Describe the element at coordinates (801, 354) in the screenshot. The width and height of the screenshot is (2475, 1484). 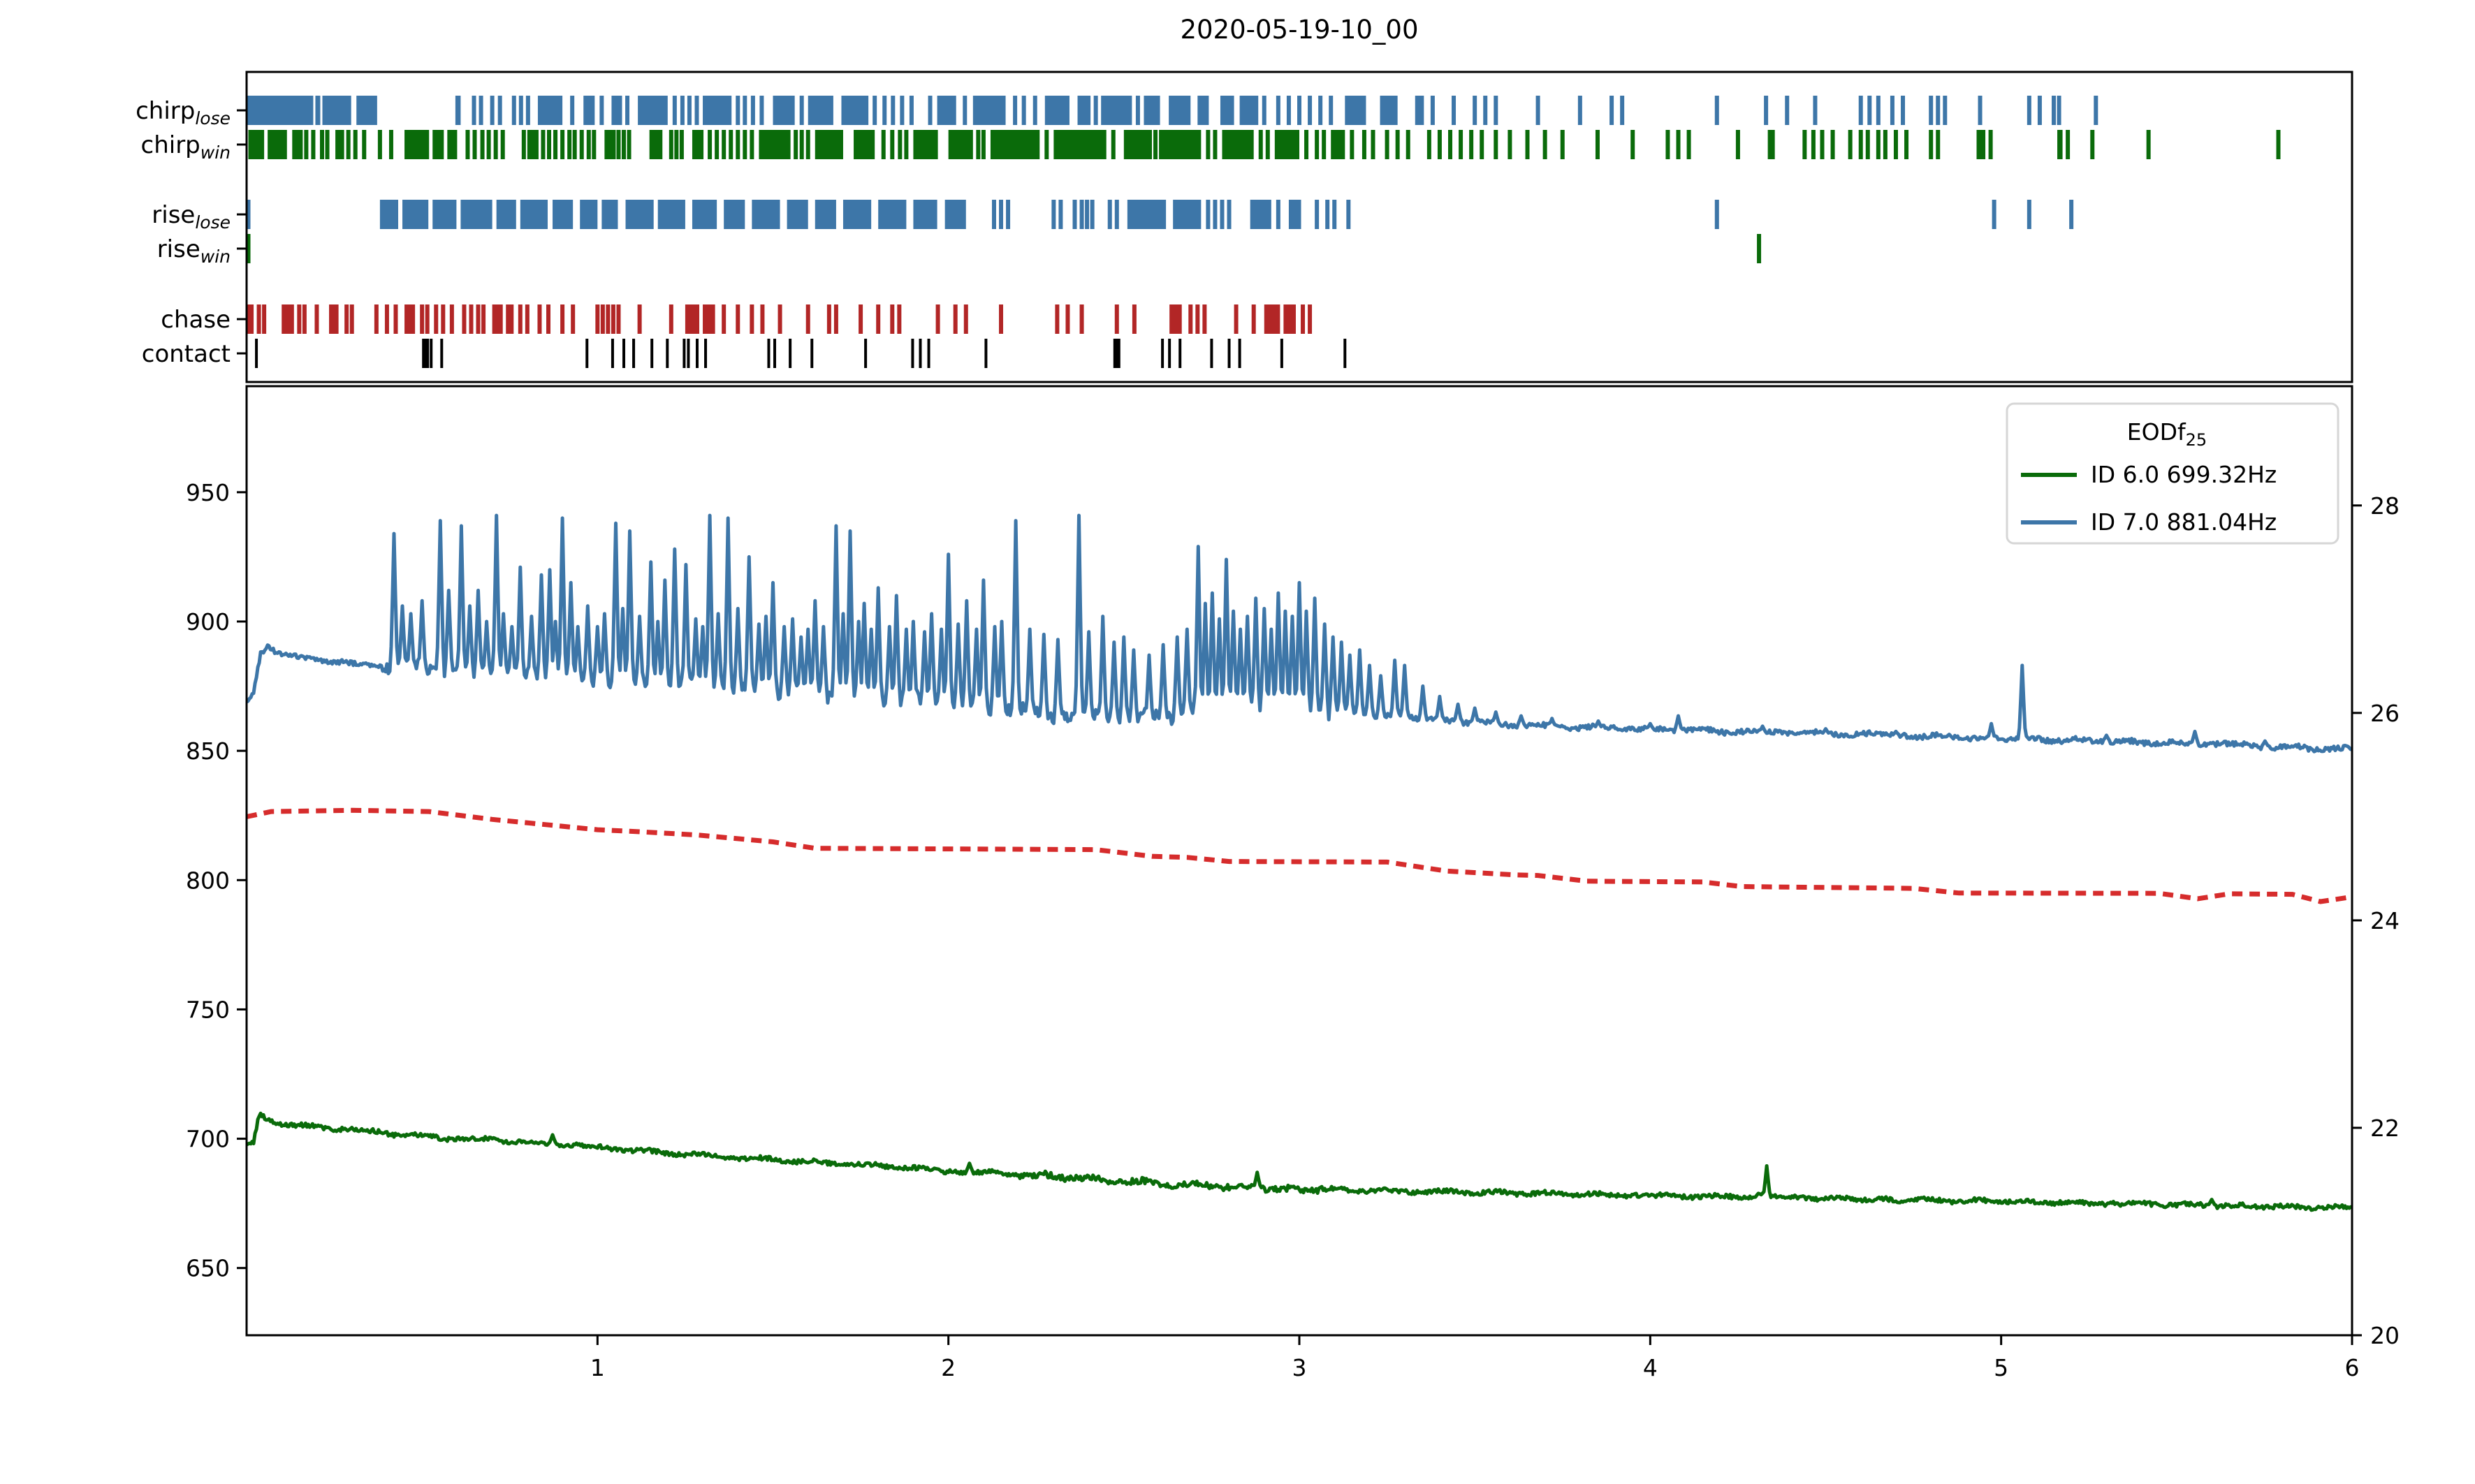
I see `raster-row-contact` at that location.